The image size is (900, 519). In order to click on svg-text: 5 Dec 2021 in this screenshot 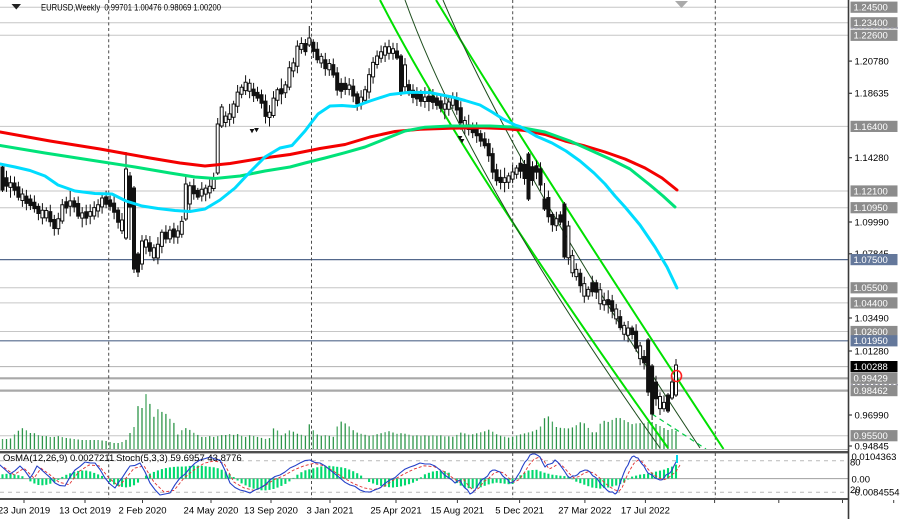, I will do `click(519, 511)`.